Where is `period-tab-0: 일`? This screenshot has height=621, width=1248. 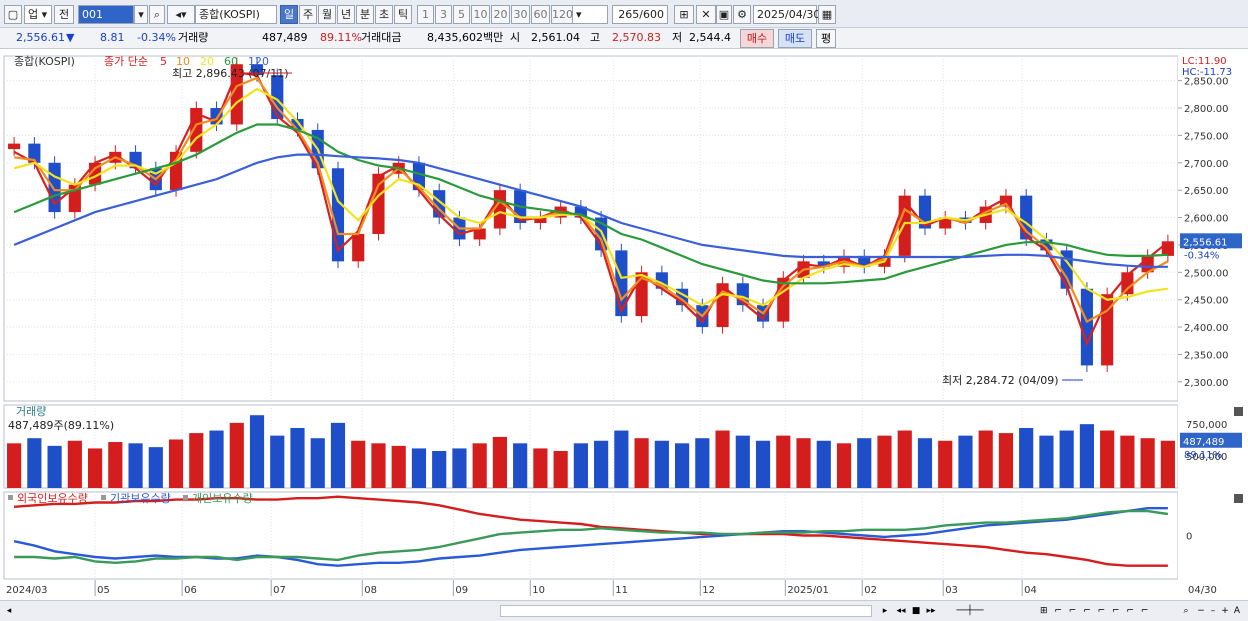
period-tab-0: 일 is located at coordinates (289, 14).